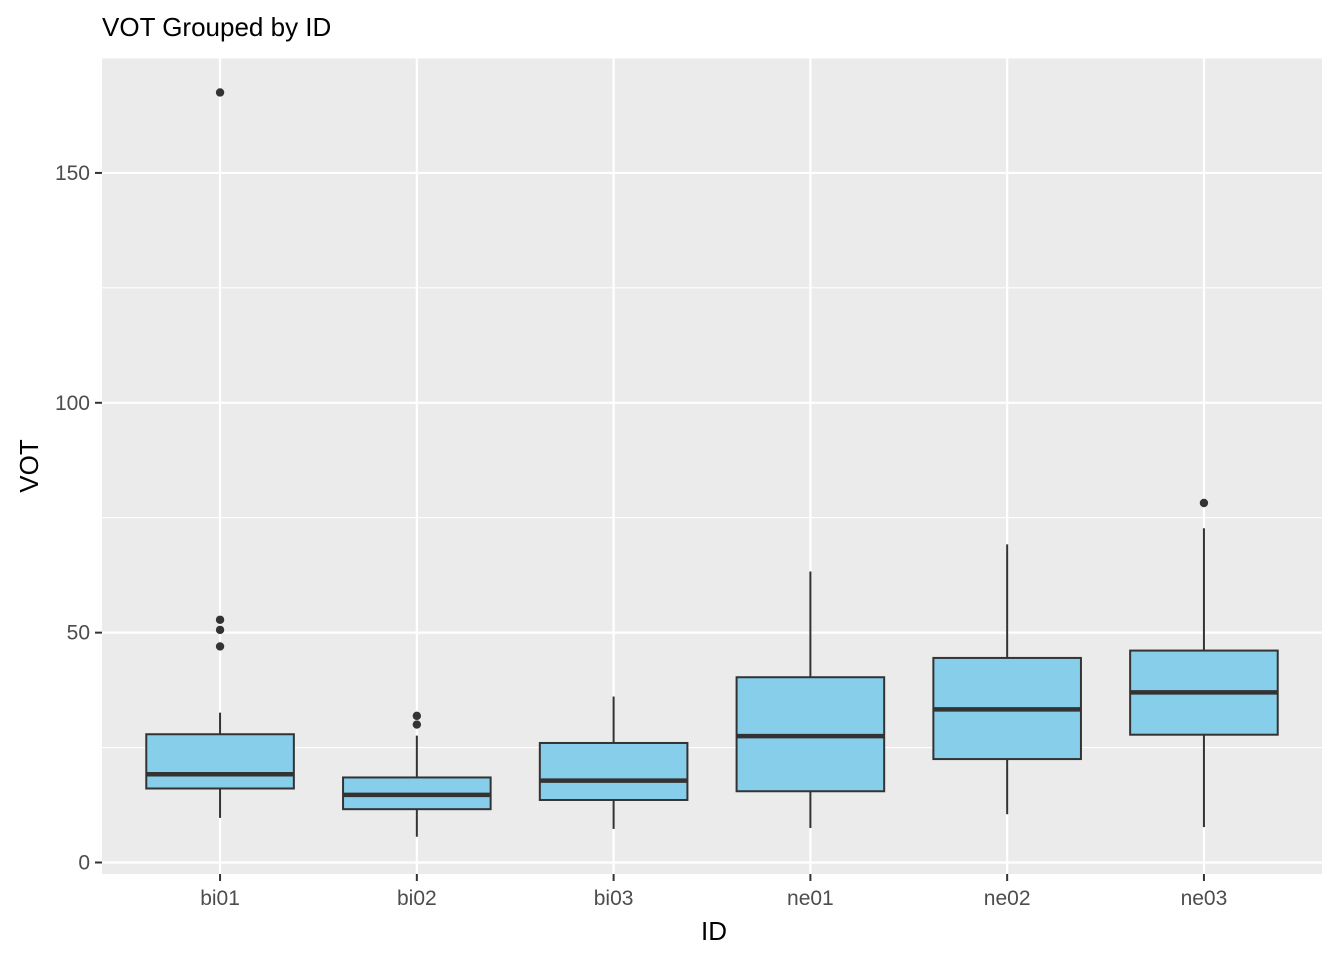 Image resolution: width=1344 pixels, height=960 pixels. What do you see at coordinates (1007, 679) in the screenshot?
I see `box-ne02` at bounding box center [1007, 679].